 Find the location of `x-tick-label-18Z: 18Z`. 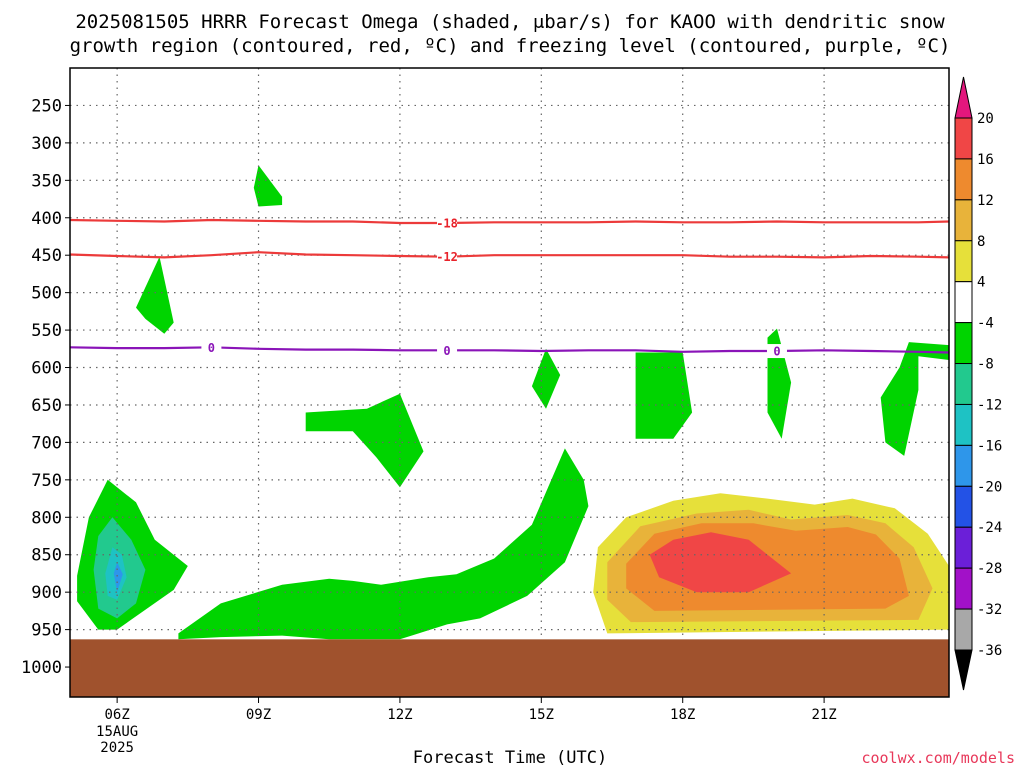

x-tick-label-18Z: 18Z is located at coordinates (682, 715).